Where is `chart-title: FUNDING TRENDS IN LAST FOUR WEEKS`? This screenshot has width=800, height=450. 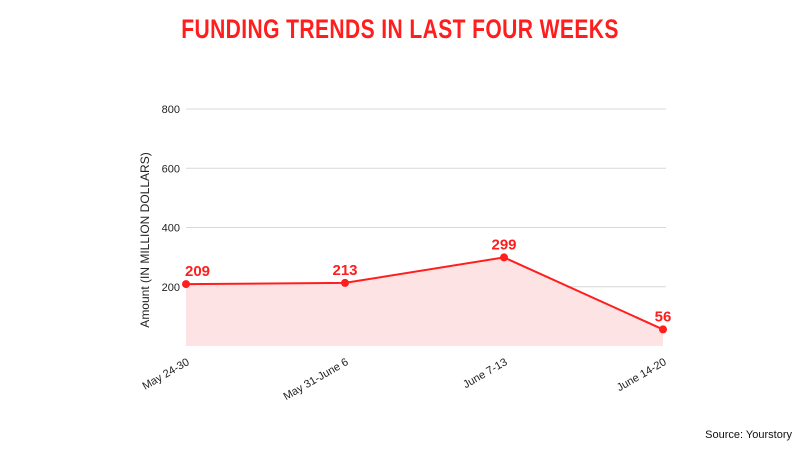
chart-title: FUNDING TRENDS IN LAST FOUR WEEKS is located at coordinates (400, 29).